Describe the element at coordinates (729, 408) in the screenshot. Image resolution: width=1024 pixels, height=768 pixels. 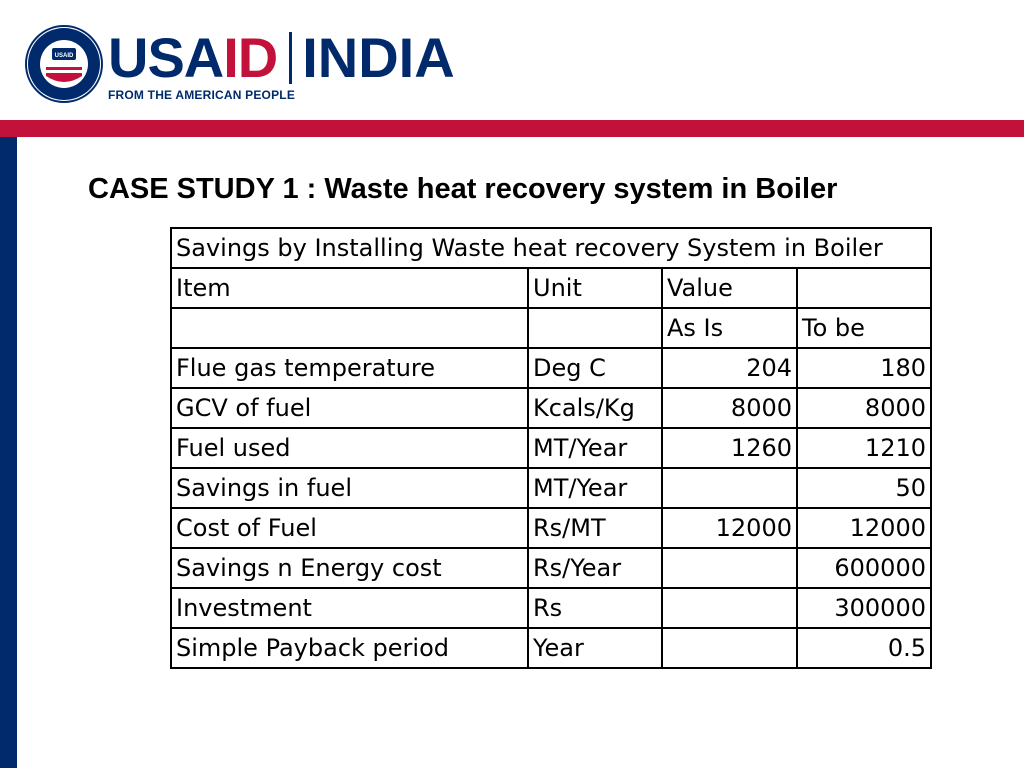
I see `cell-as-is: 8000` at that location.